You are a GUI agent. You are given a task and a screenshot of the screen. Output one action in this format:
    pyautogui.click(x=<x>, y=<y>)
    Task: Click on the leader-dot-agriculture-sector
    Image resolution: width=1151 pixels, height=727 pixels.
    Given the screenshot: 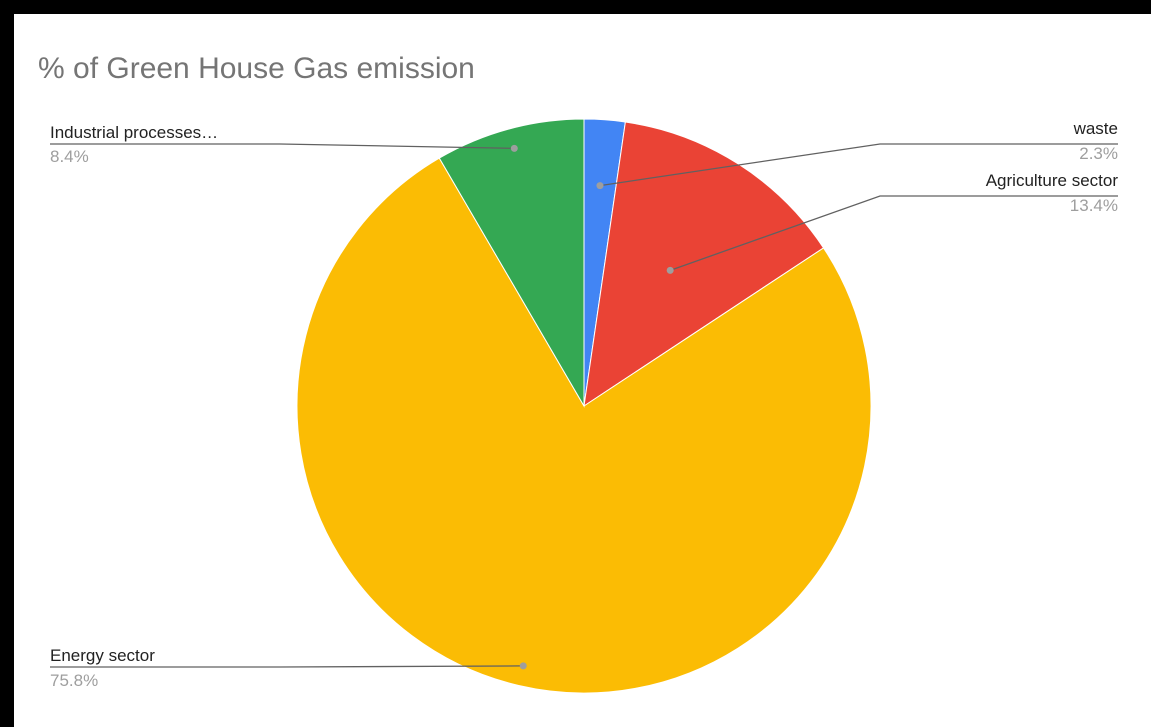 What is the action you would take?
    pyautogui.click(x=670, y=270)
    